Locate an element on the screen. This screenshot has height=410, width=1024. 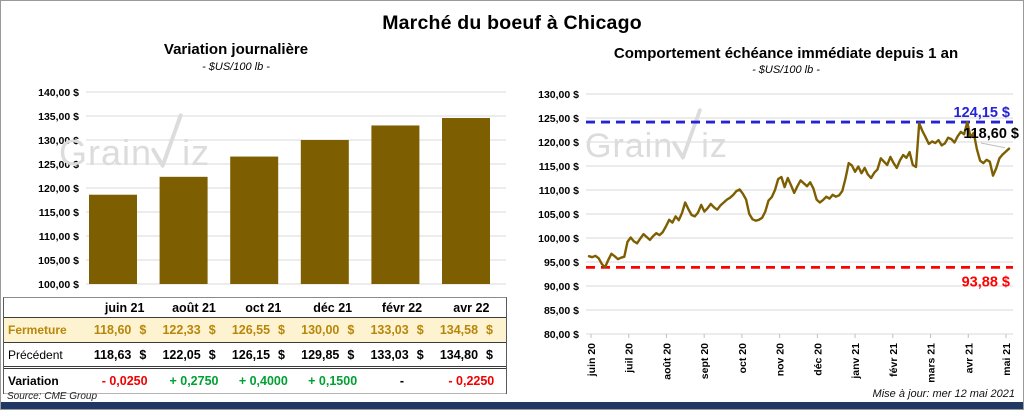
y-tick-label: 125,00 $ is located at coordinates (58, 165).